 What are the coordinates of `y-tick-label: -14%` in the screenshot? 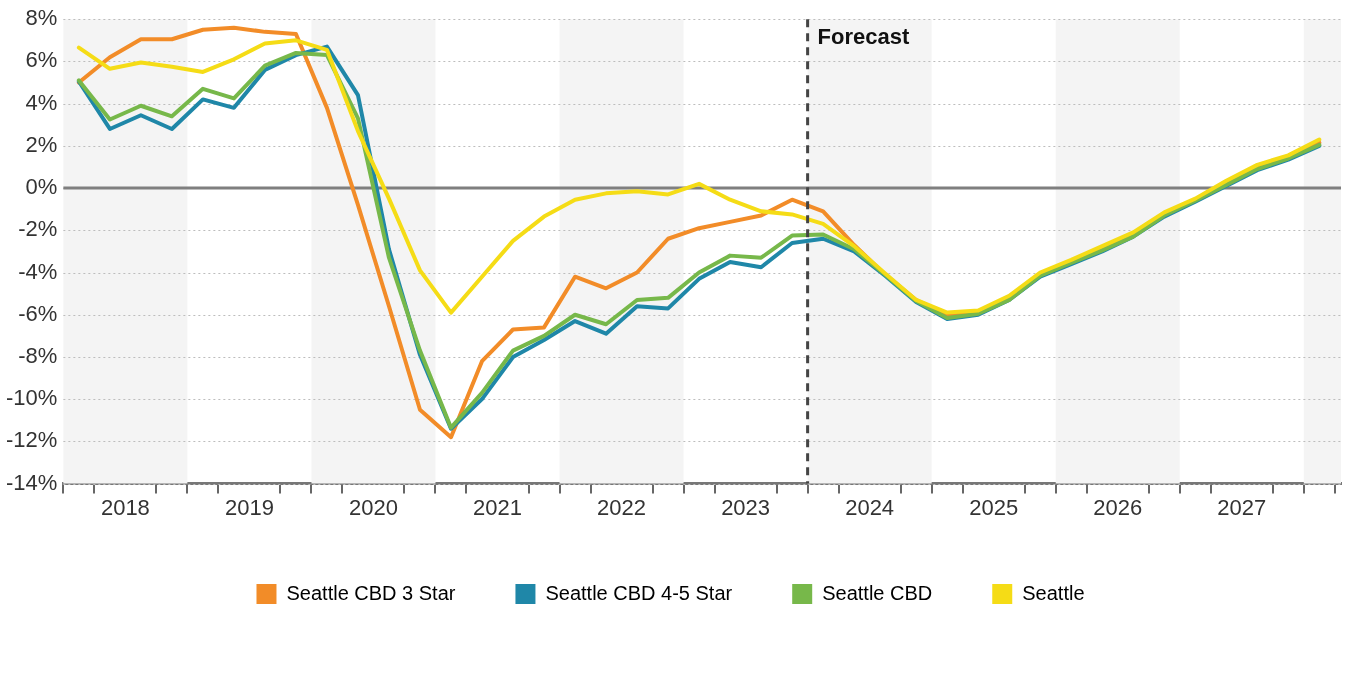 It's located at (32, 482).